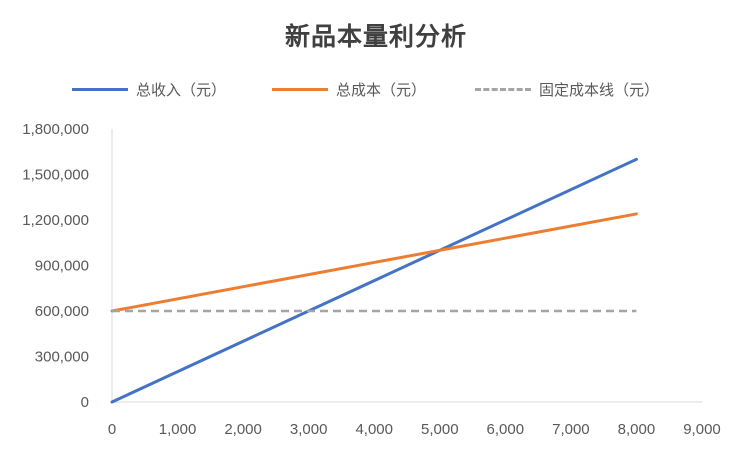  What do you see at coordinates (100, 89) in the screenshot?
I see `legend-swatch-revenue` at bounding box center [100, 89].